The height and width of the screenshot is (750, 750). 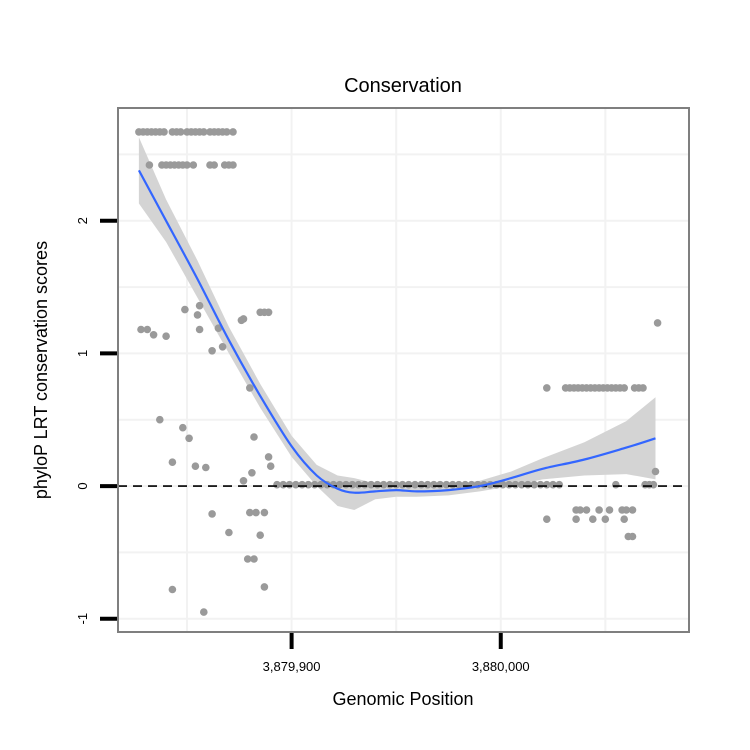 What do you see at coordinates (82, 353) in the screenshot?
I see `y-tick-label: 1` at bounding box center [82, 353].